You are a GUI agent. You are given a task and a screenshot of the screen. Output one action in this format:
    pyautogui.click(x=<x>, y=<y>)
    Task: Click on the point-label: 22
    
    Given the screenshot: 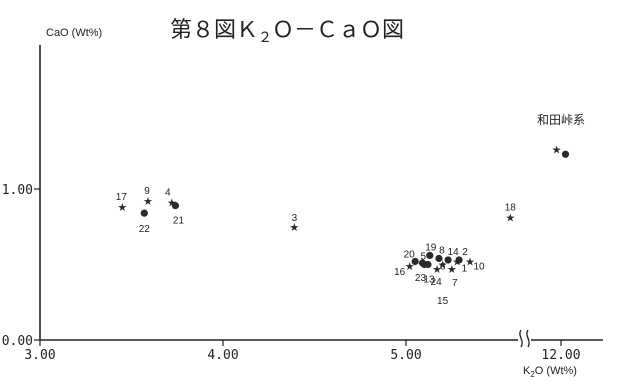 What is the action you would take?
    pyautogui.click(x=145, y=229)
    